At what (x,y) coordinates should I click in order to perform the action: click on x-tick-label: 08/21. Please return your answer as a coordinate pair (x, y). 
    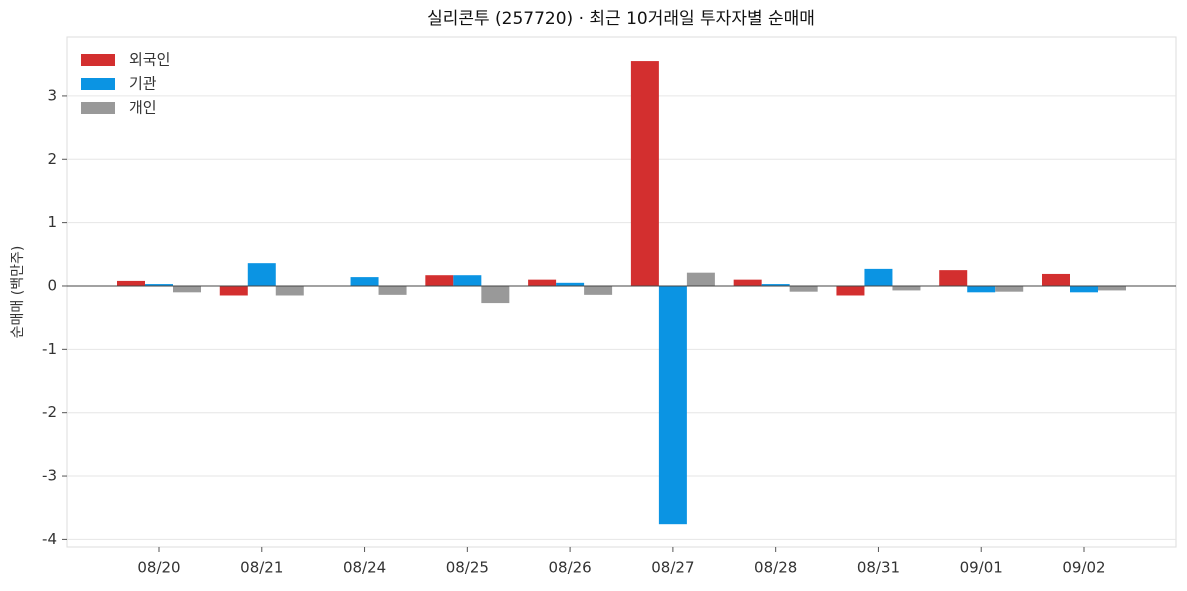
    Looking at the image, I should click on (261, 568).